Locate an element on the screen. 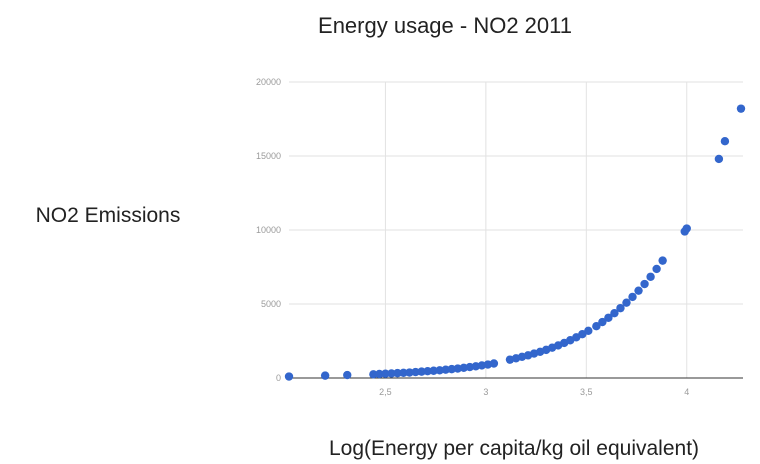 The height and width of the screenshot is (464, 760). x-tick-label: 4 is located at coordinates (686, 392).